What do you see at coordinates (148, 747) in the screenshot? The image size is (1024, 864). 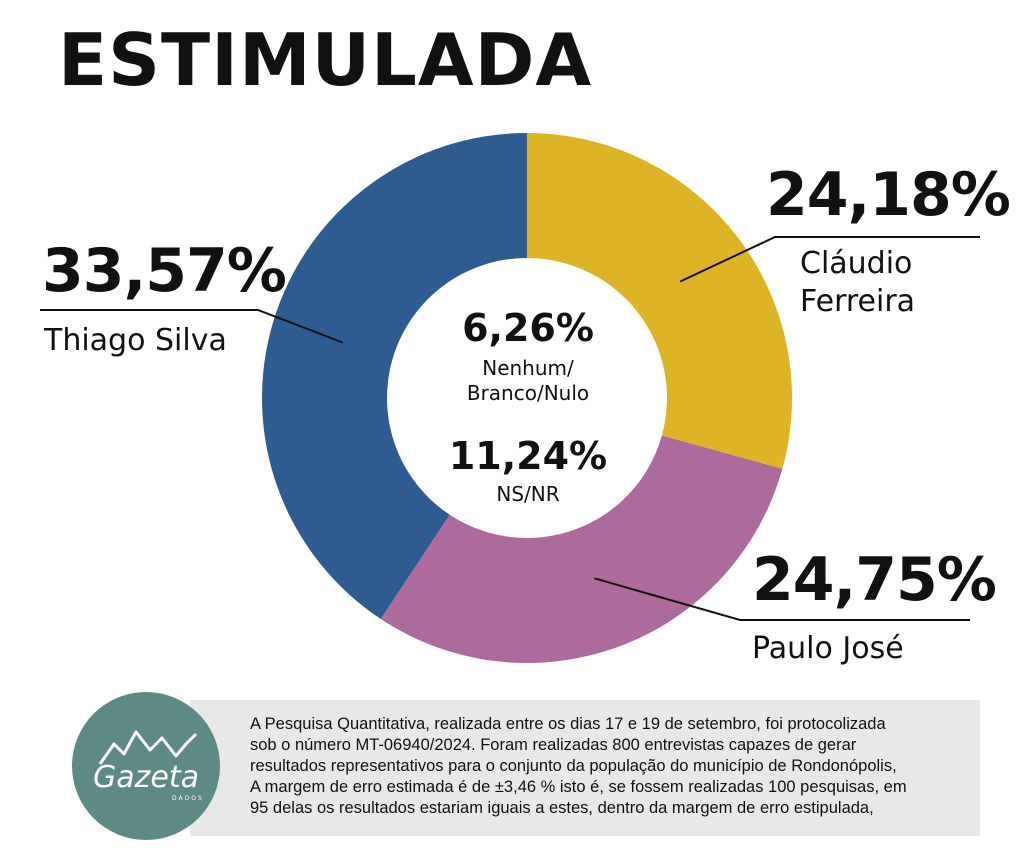 I see `mountain-chart-icon` at bounding box center [148, 747].